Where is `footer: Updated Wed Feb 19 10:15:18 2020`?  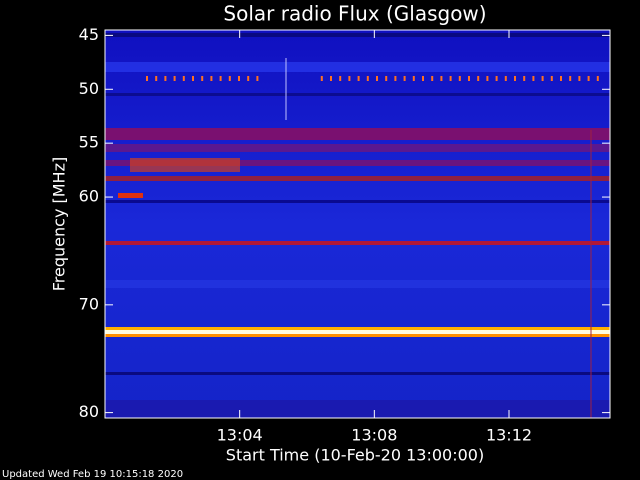 footer: Updated Wed Feb 19 10:15:18 2020 is located at coordinates (92, 474).